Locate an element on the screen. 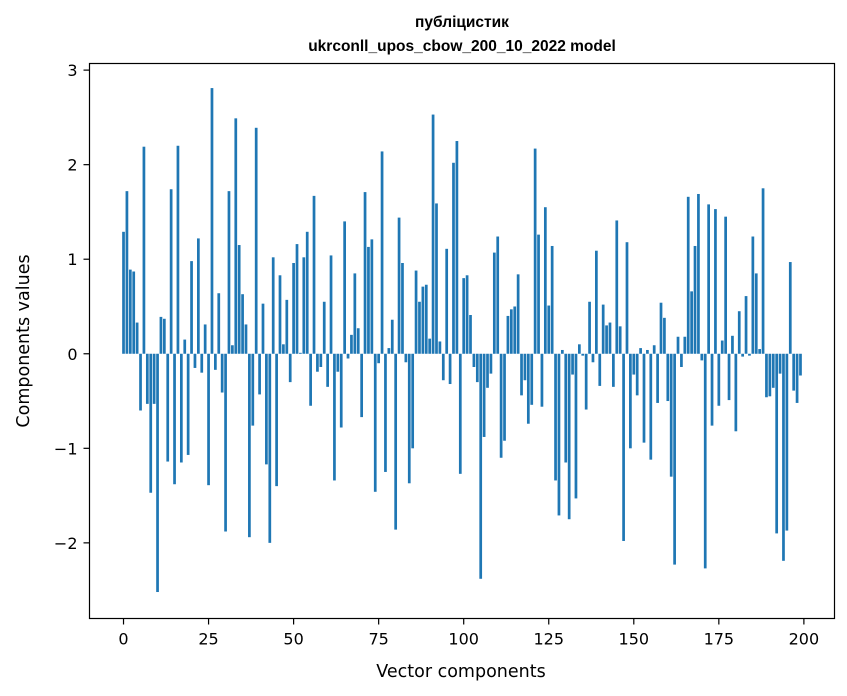 This screenshot has width=847, height=696. y-tick-label: 2 is located at coordinates (72, 165).